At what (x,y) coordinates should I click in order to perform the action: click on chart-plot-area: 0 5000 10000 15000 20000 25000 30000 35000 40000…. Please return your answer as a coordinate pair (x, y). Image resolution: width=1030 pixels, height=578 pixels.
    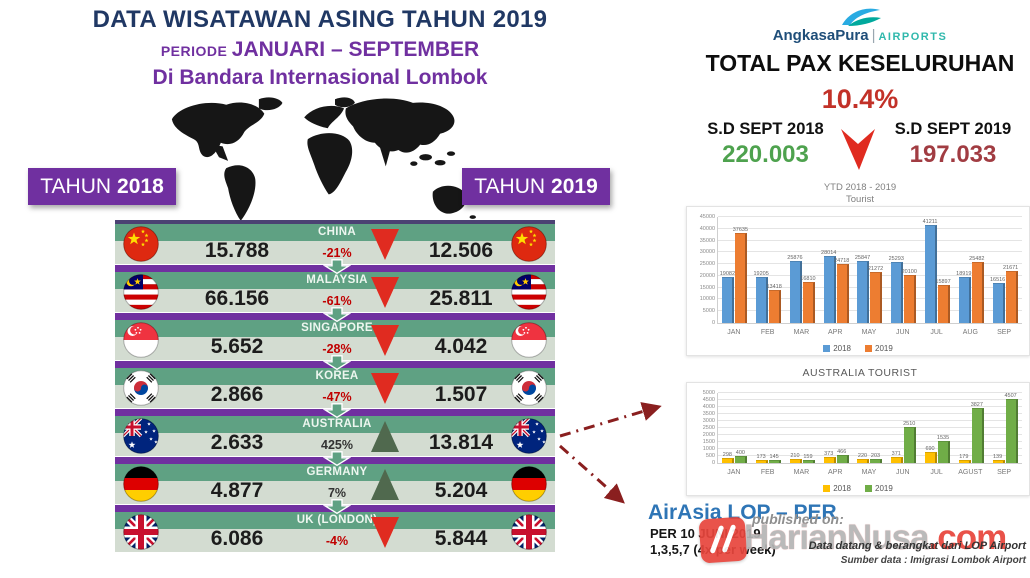
    Looking at the image, I should click on (861, 270).